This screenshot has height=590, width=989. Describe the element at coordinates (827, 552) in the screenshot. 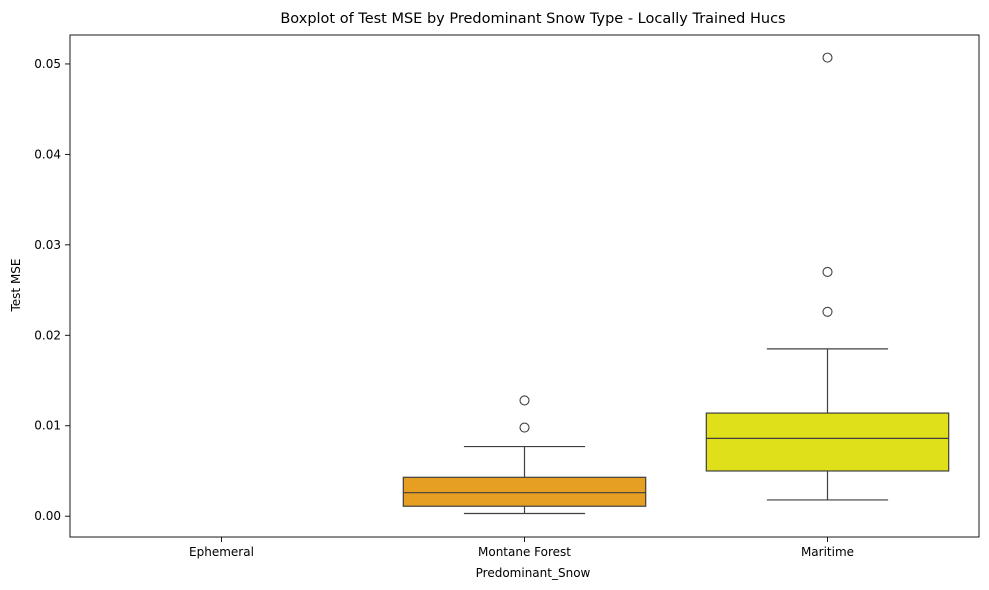

I see `x-tick-label: Maritime` at that location.